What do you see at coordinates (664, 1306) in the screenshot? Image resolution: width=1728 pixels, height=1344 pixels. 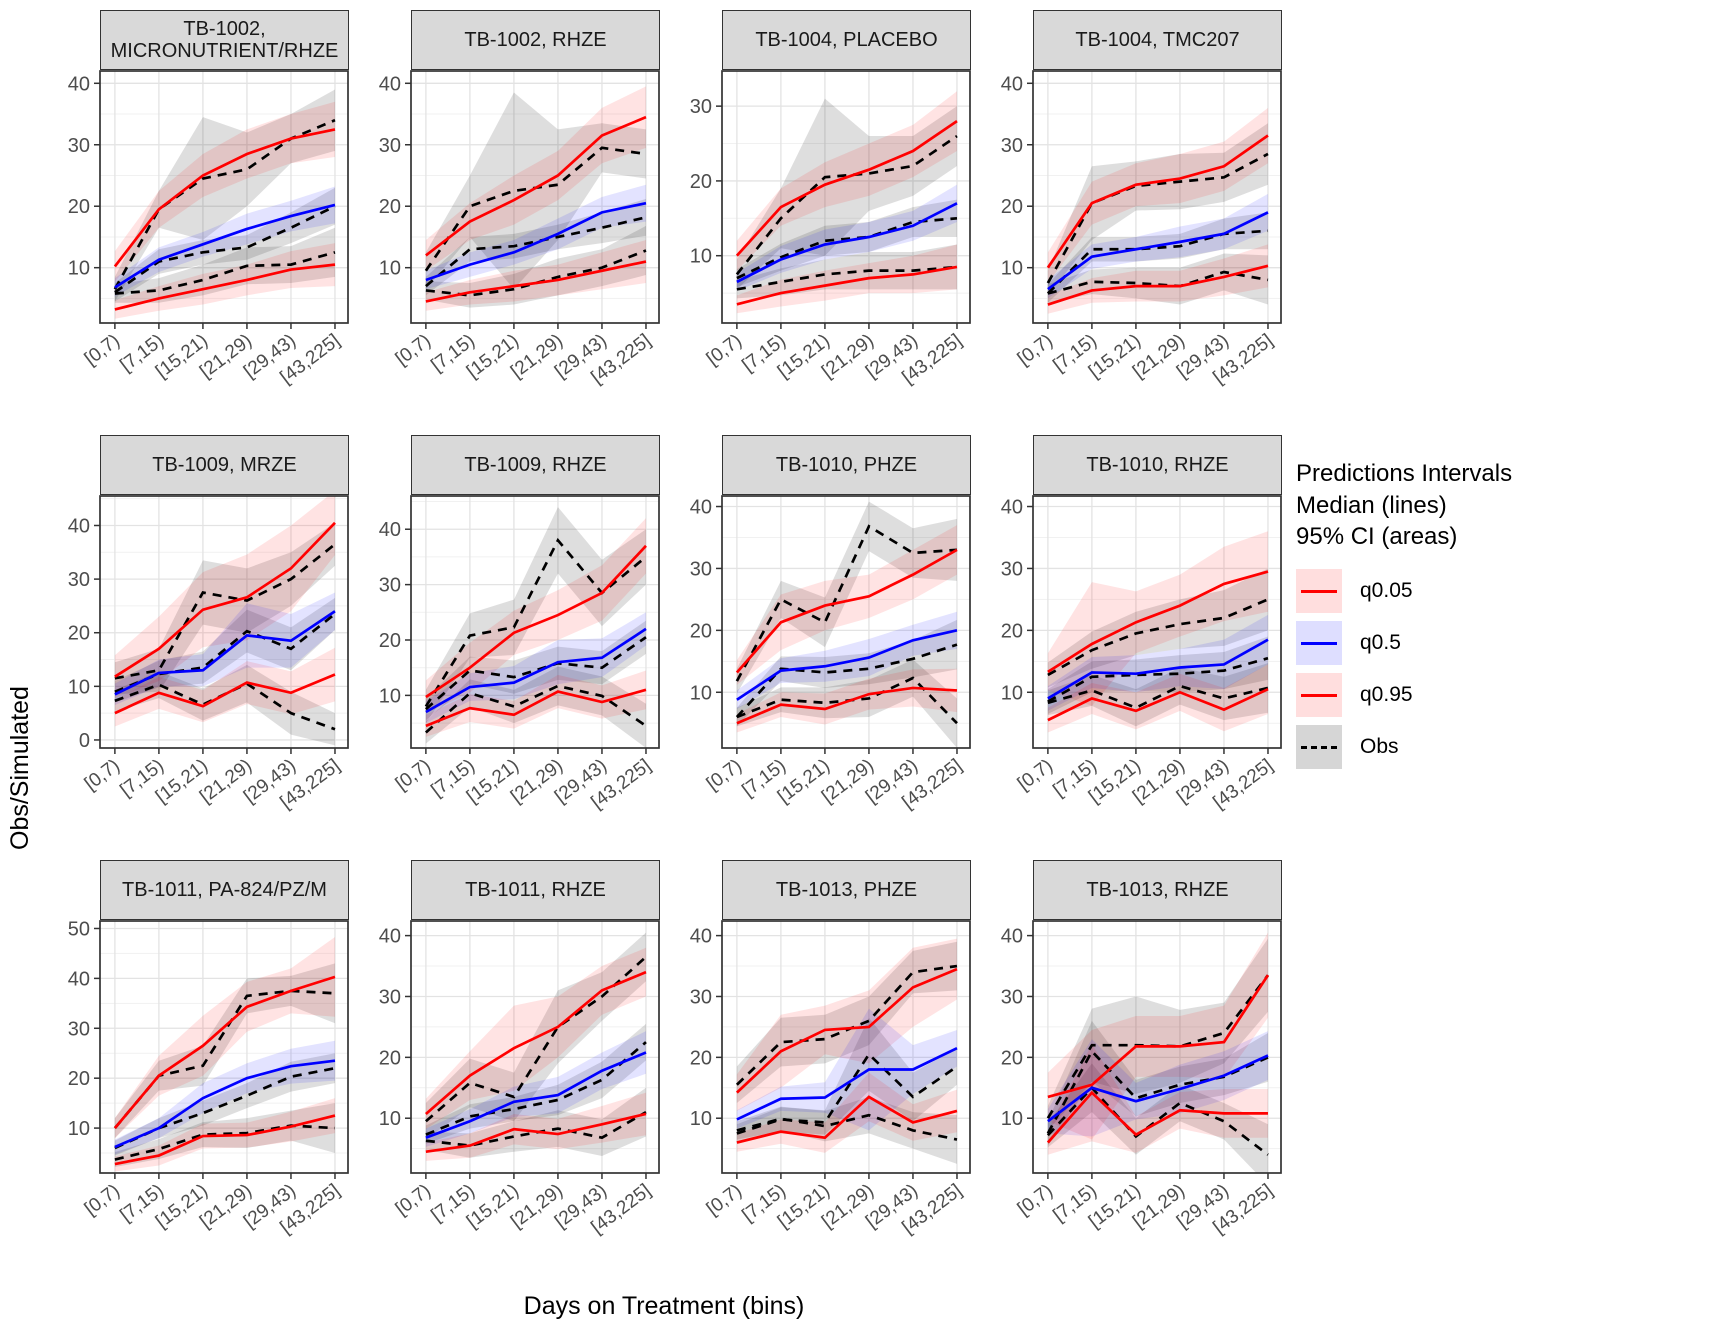 I see `x-axis-title: Days on Treatment (bins)` at bounding box center [664, 1306].